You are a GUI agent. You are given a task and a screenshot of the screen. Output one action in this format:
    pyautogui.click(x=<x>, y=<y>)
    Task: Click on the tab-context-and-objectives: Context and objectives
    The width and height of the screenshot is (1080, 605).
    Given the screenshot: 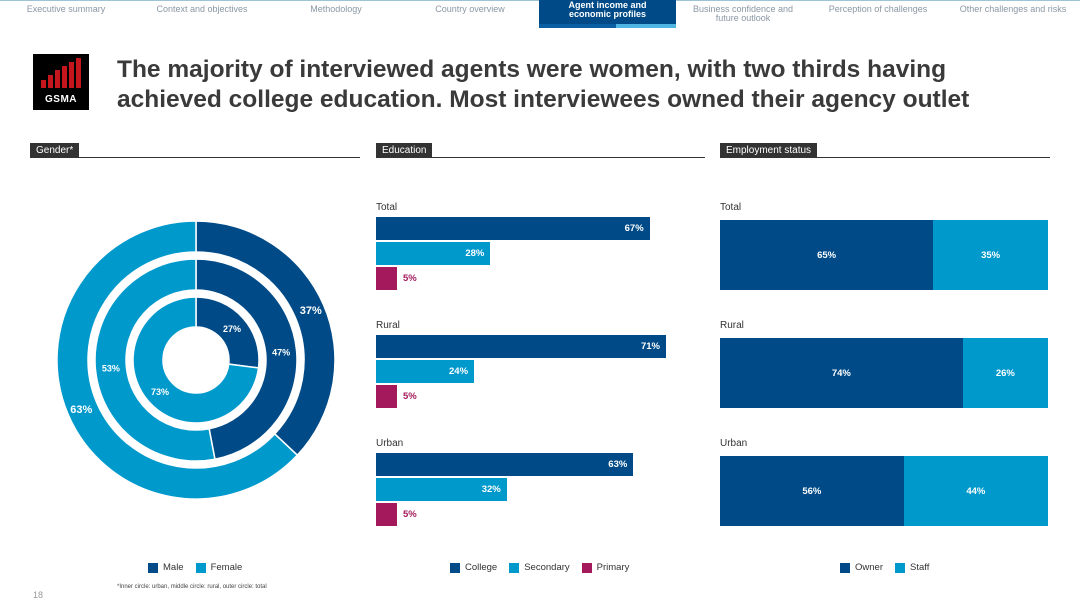 What is the action you would take?
    pyautogui.click(x=202, y=9)
    